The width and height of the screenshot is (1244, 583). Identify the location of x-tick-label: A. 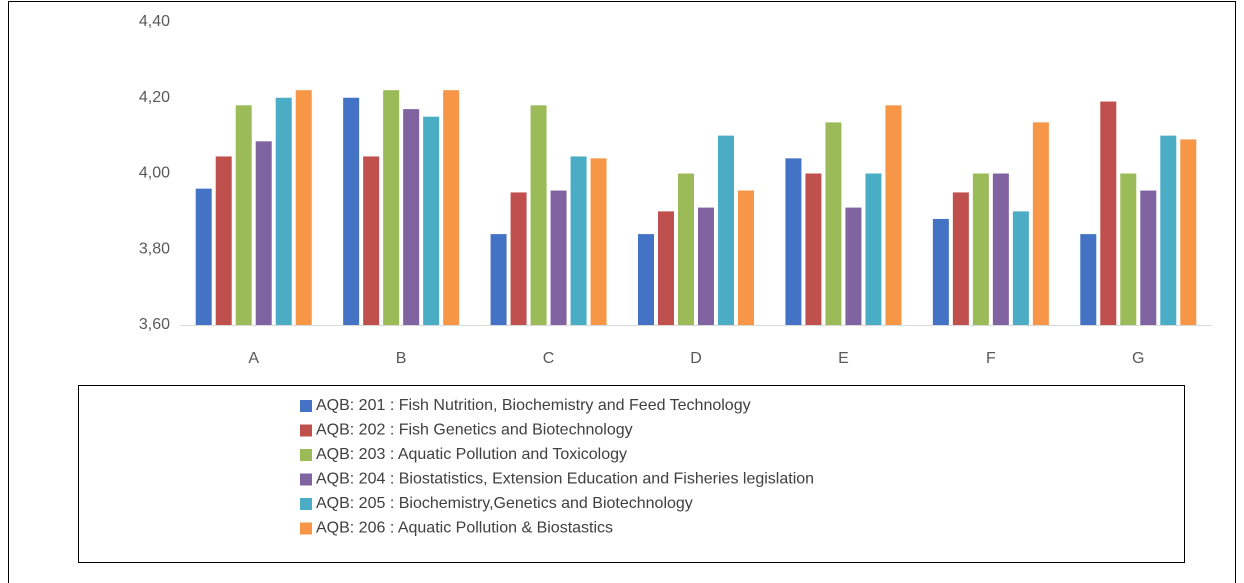
(253, 358).